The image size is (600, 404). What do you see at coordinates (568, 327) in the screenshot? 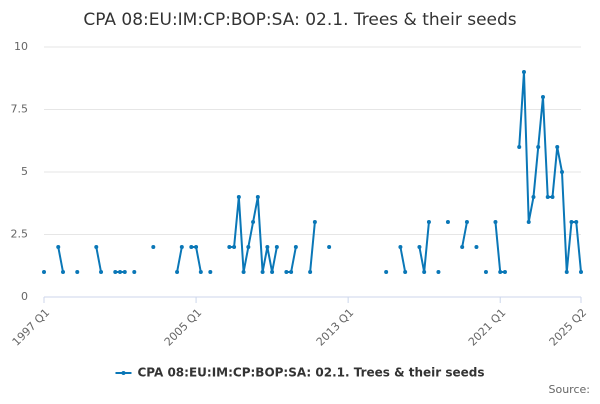
I see `x-tick-label: 2025 Q2` at bounding box center [568, 327].